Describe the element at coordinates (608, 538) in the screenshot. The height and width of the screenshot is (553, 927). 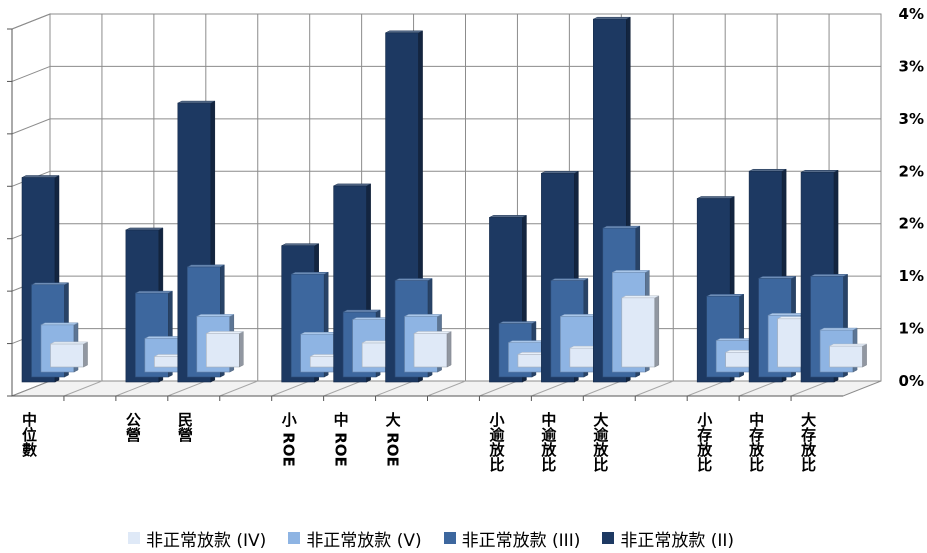
I see `legend-swatch-ii` at that location.